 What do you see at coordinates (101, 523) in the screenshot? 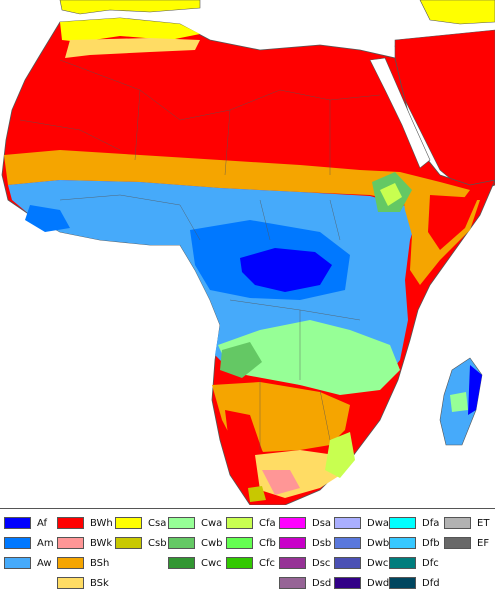
I see `legend-label: BWh` at bounding box center [101, 523].